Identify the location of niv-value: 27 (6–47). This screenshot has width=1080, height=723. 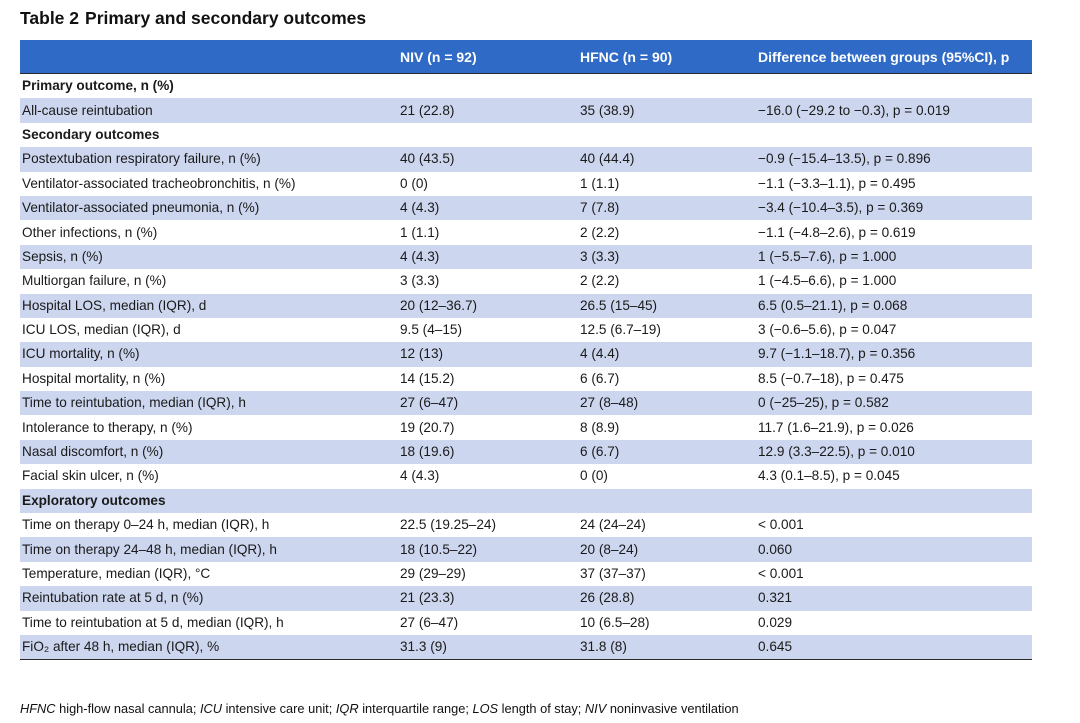
(429, 622).